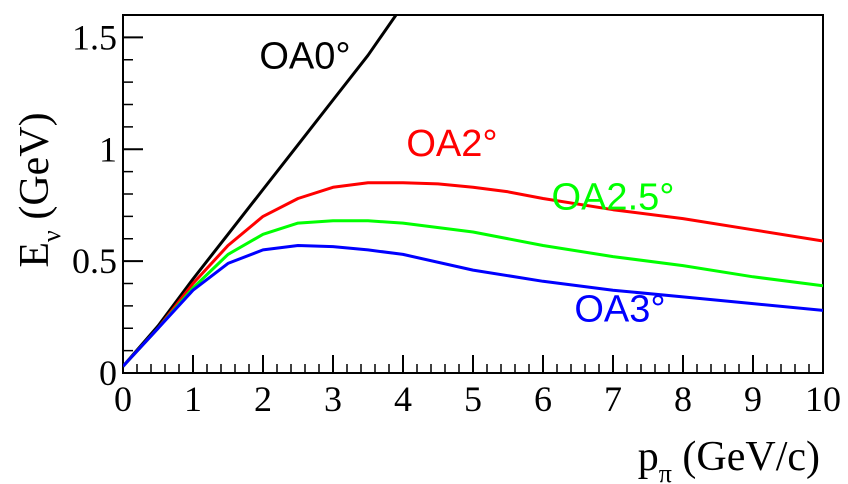 This screenshot has height=484, width=848. I want to click on series-annotation-label: OA2°, so click(451, 144).